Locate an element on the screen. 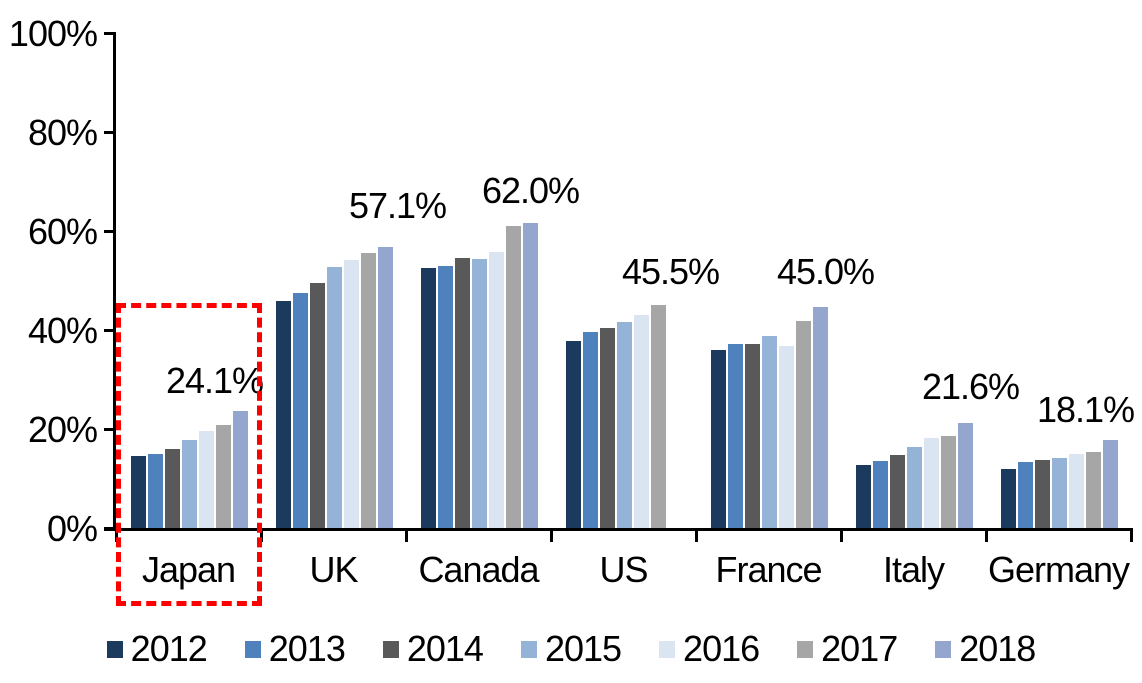 This screenshot has height=683, width=1142. legend: 2012 2013 2014 2015 2016 2017 2018 is located at coordinates (571, 649).